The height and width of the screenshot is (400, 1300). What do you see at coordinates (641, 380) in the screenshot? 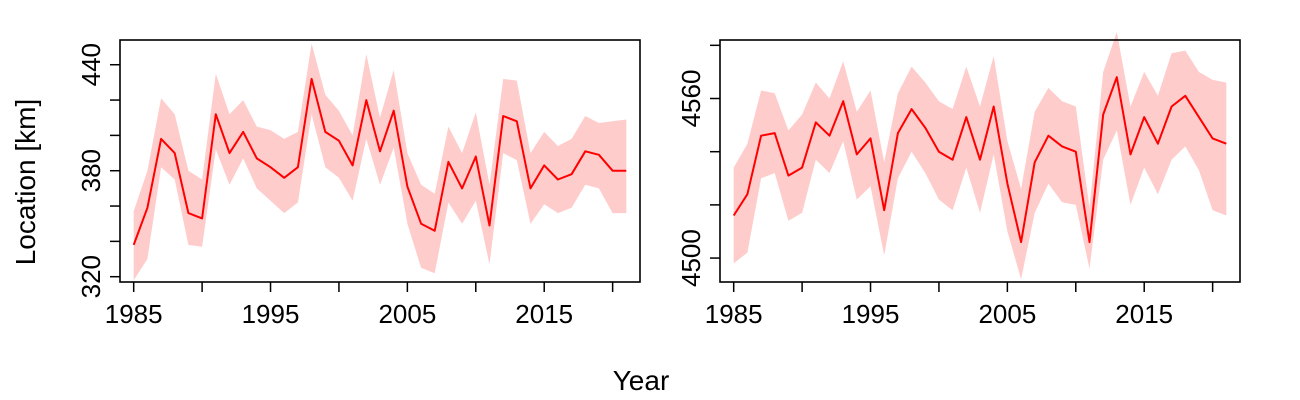
I see `x-axis-title: Year` at bounding box center [641, 380].